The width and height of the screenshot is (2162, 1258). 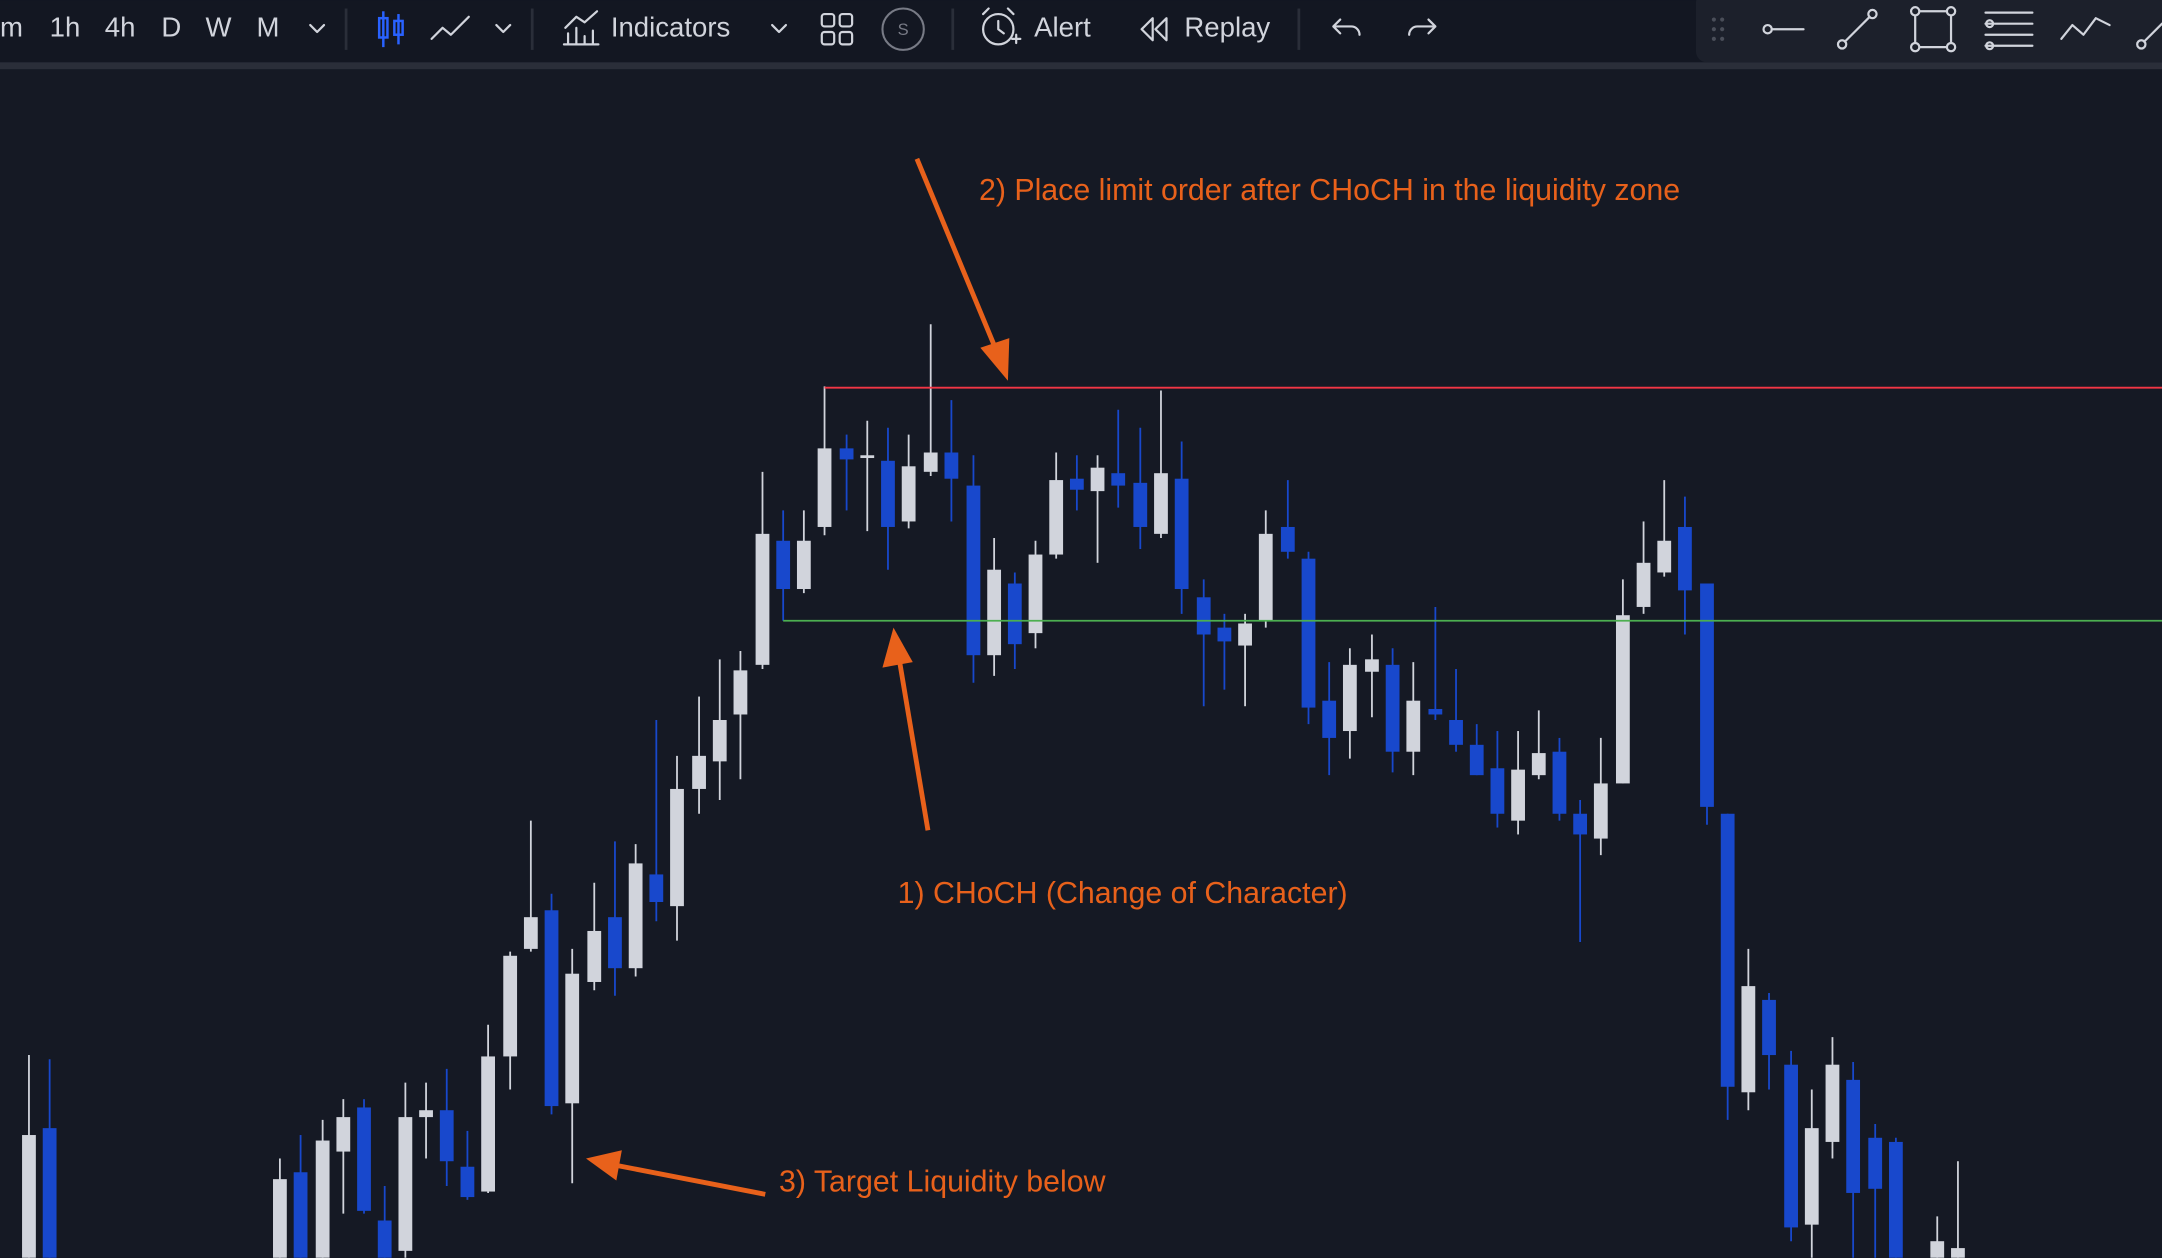 What do you see at coordinates (11, 26) in the screenshot?
I see `interval-button: m` at bounding box center [11, 26].